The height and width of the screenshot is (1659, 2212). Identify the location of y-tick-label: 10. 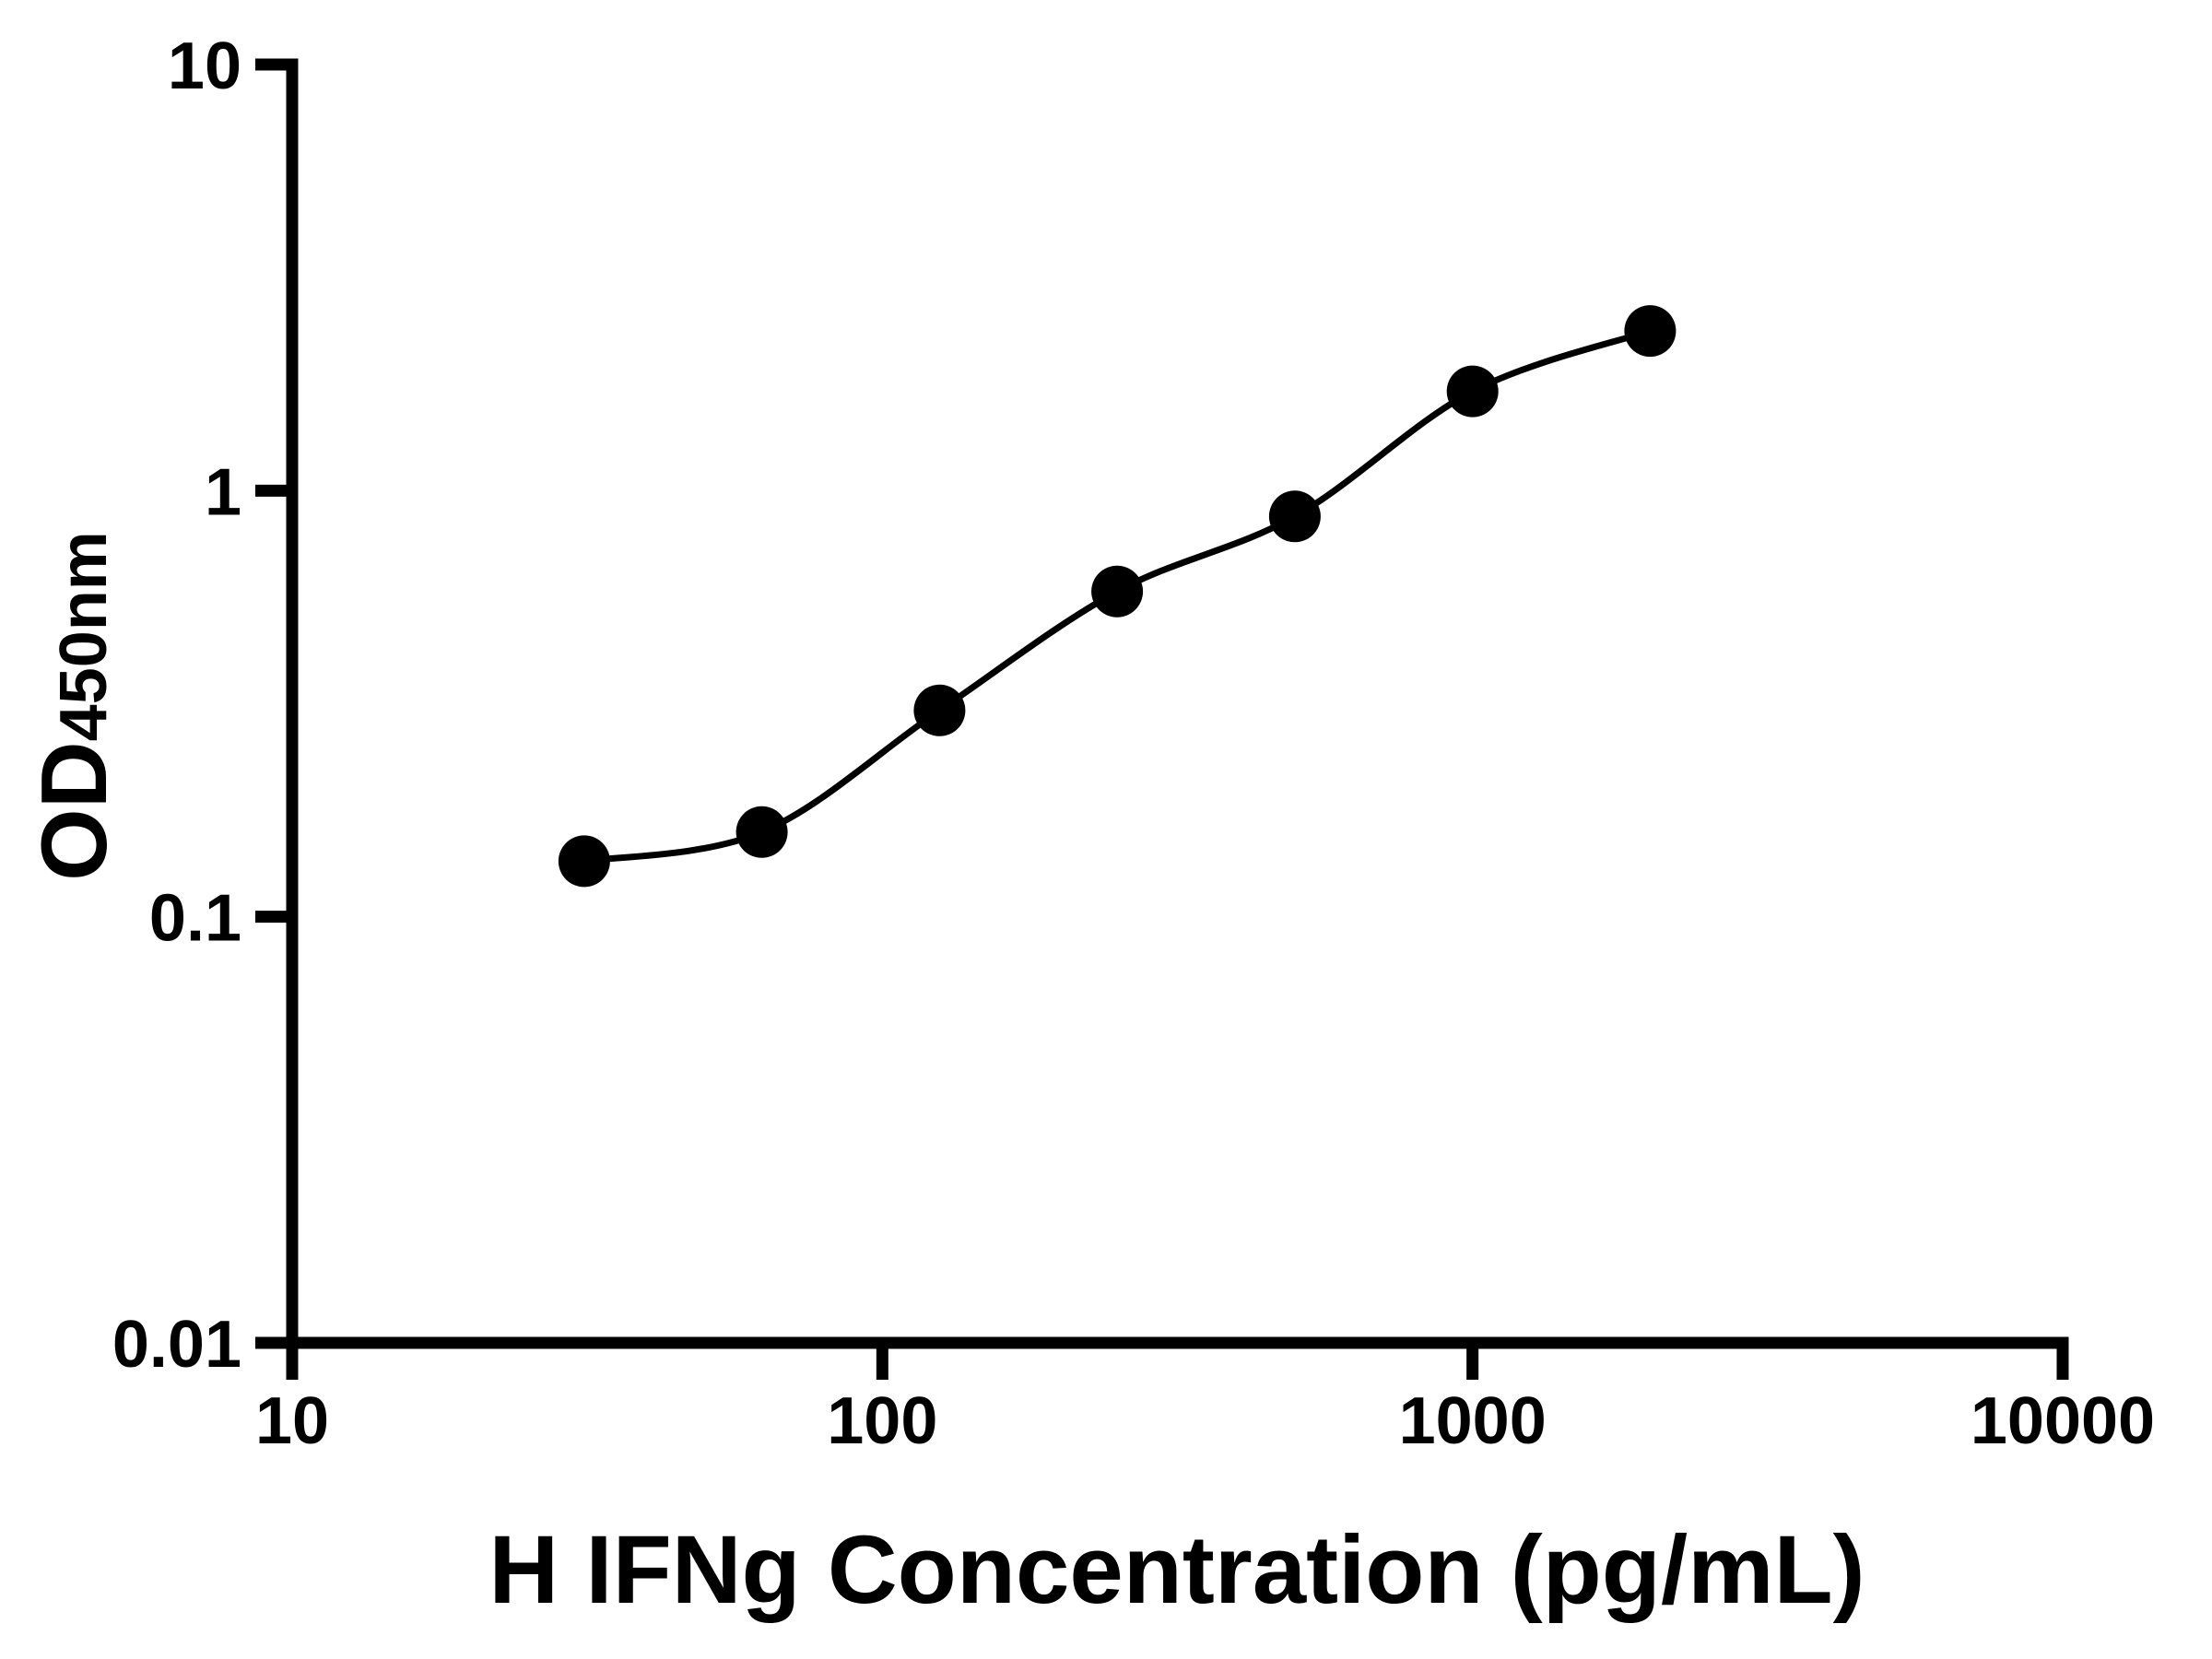
(204, 66).